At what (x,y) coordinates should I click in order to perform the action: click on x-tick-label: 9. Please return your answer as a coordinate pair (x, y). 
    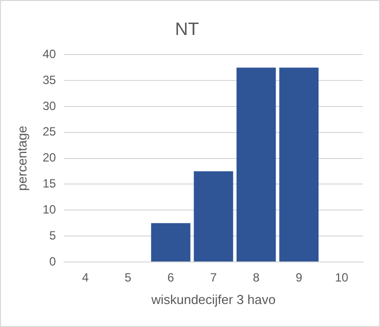
    Looking at the image, I should click on (299, 277).